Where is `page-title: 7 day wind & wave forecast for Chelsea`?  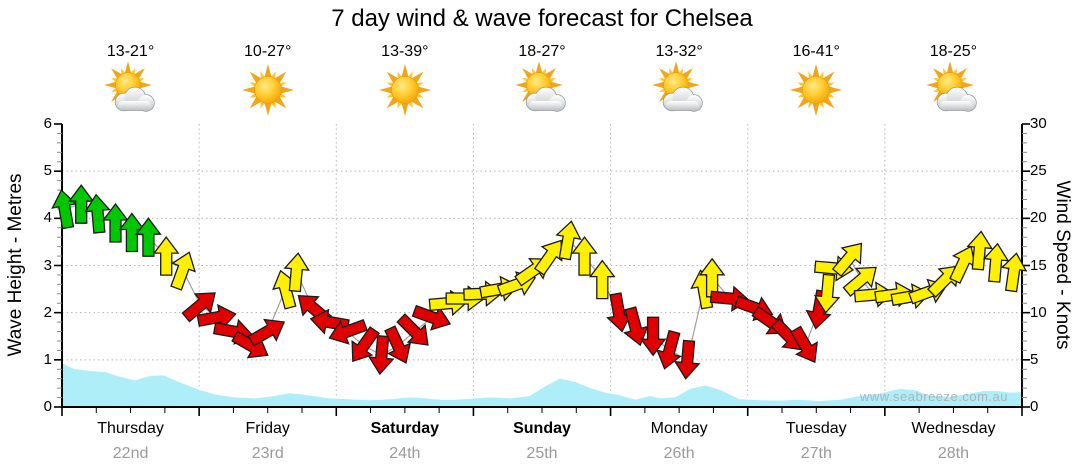 page-title: 7 day wind & wave forecast for Chelsea is located at coordinates (542, 18).